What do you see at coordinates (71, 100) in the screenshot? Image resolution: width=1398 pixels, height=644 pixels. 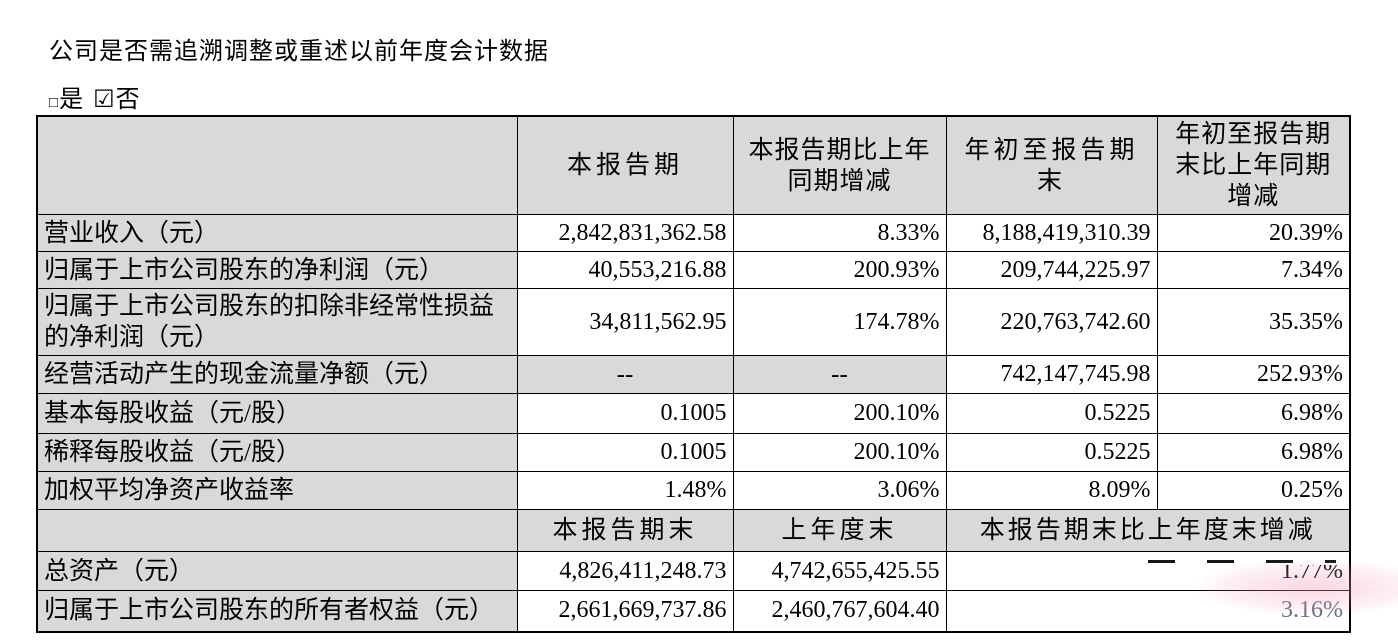 I see `option-yes-label: 是` at bounding box center [71, 100].